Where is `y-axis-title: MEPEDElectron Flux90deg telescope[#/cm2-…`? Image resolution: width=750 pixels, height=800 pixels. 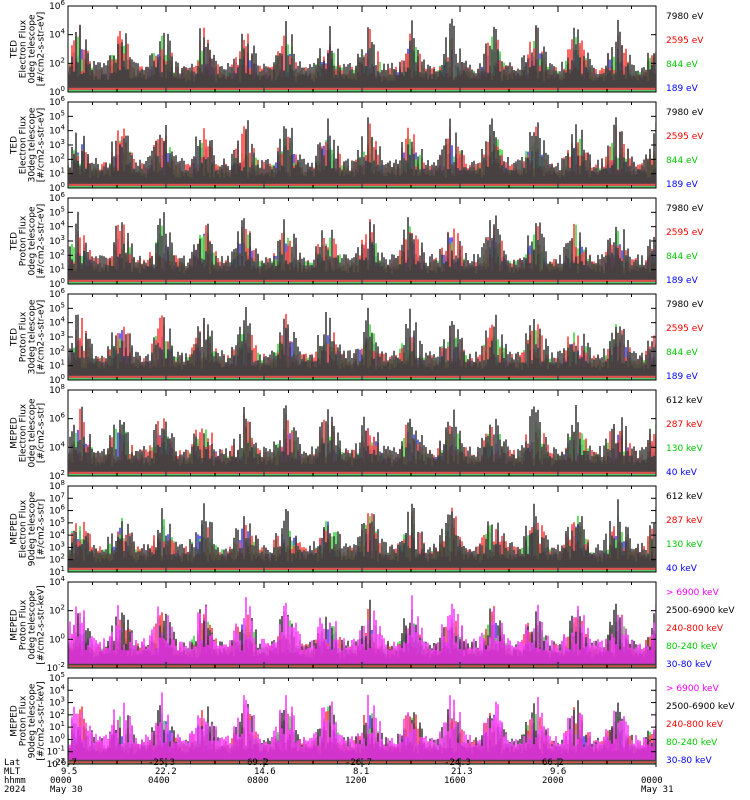
y-axis-title: MEPEDElectron Flux90deg telescope[#/cm2-… is located at coordinates (28, 528).